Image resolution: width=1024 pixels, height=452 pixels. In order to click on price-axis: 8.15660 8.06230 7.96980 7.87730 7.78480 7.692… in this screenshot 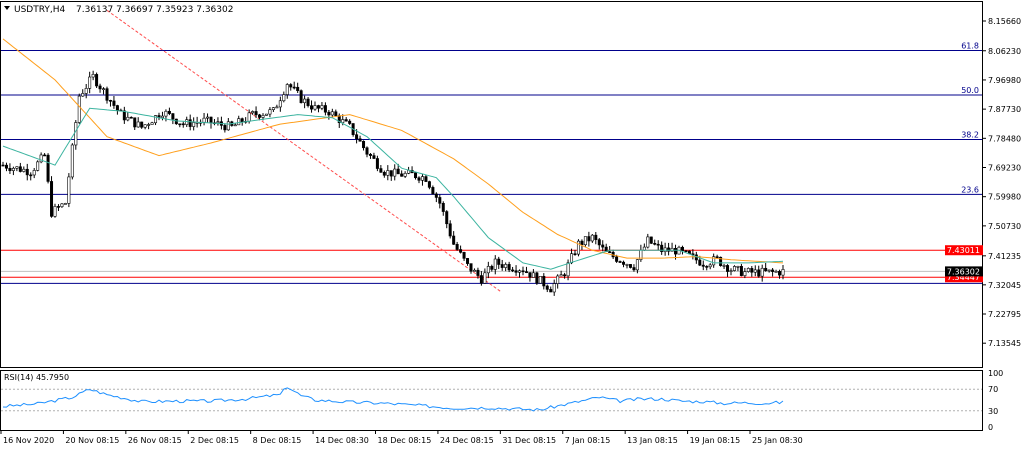, I will do `click(1001, 182)`.